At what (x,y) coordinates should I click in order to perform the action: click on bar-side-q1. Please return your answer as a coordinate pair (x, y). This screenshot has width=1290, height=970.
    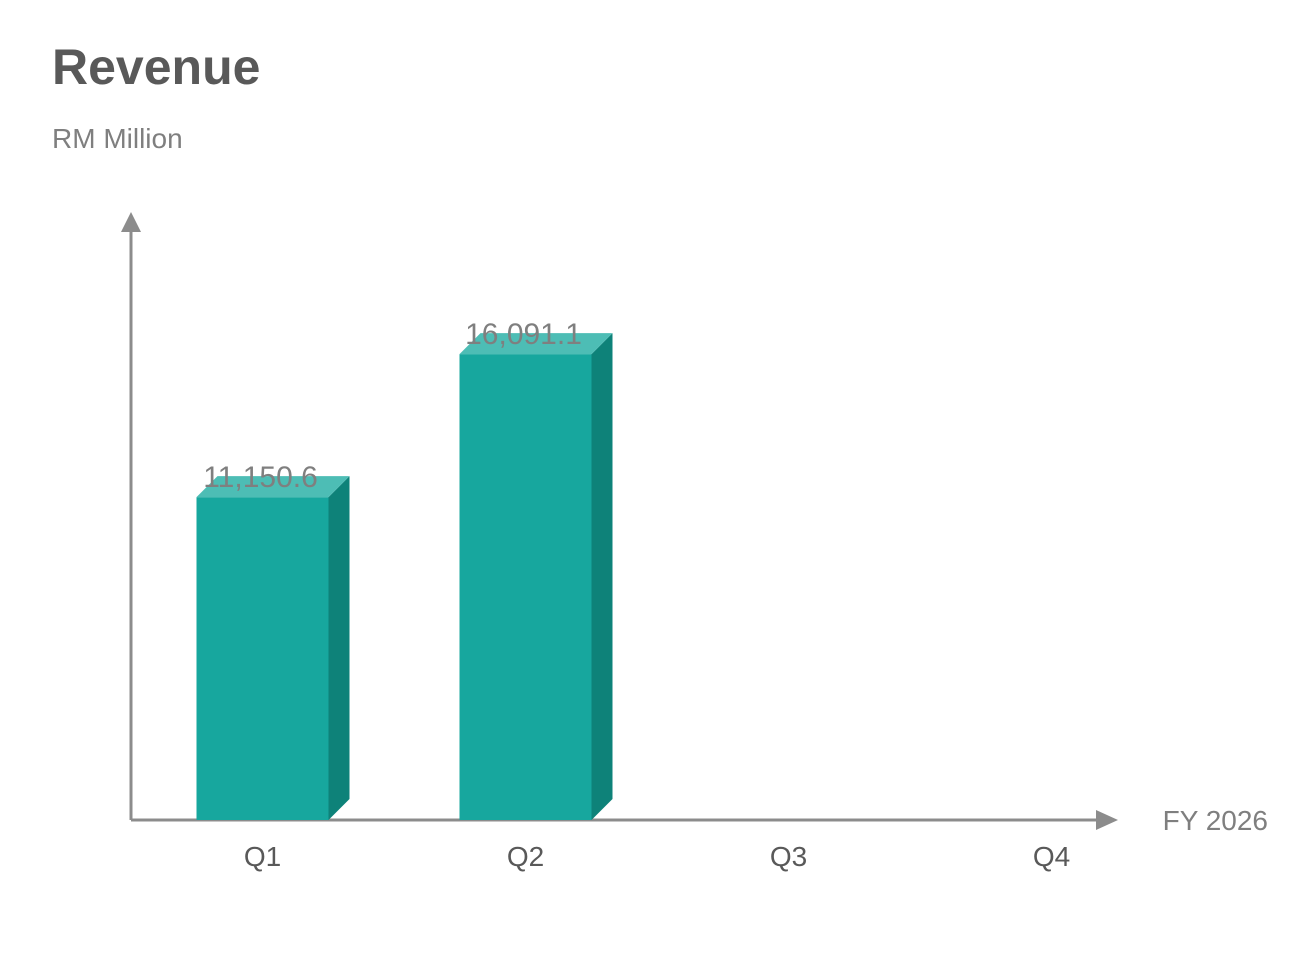
    Looking at the image, I should click on (339, 648).